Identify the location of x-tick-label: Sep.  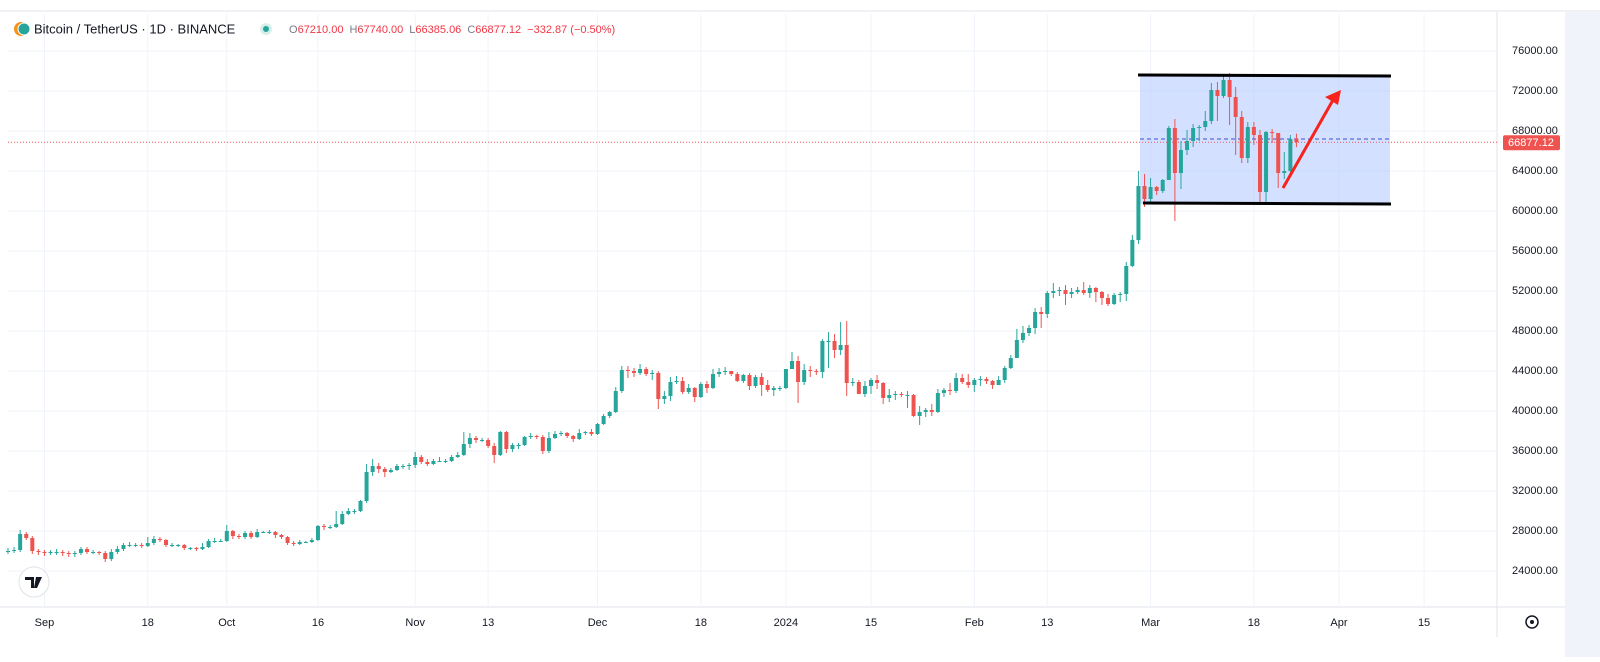
(45, 623).